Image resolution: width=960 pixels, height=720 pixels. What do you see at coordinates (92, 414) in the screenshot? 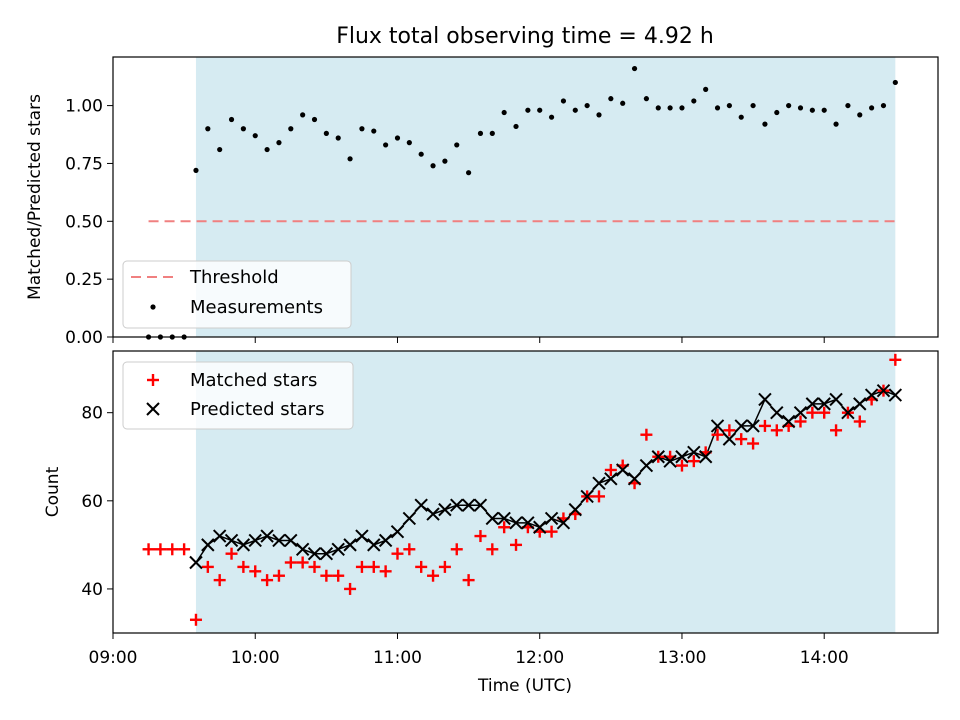
I see `bottom-y-tick-label: 80` at bounding box center [92, 414].